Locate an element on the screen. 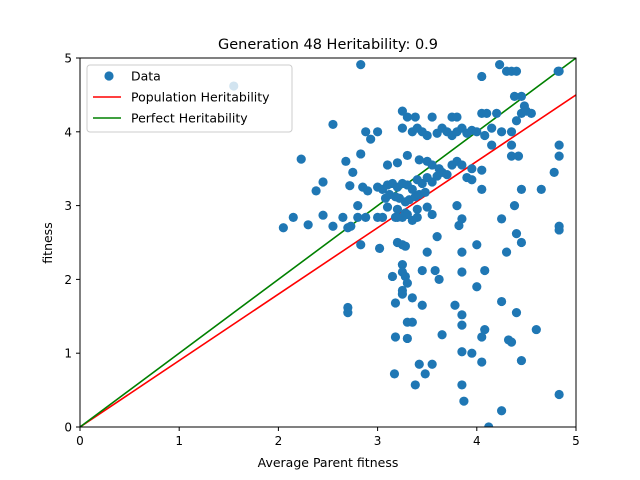  y-tick-label-1: 1 is located at coordinates (68, 354).